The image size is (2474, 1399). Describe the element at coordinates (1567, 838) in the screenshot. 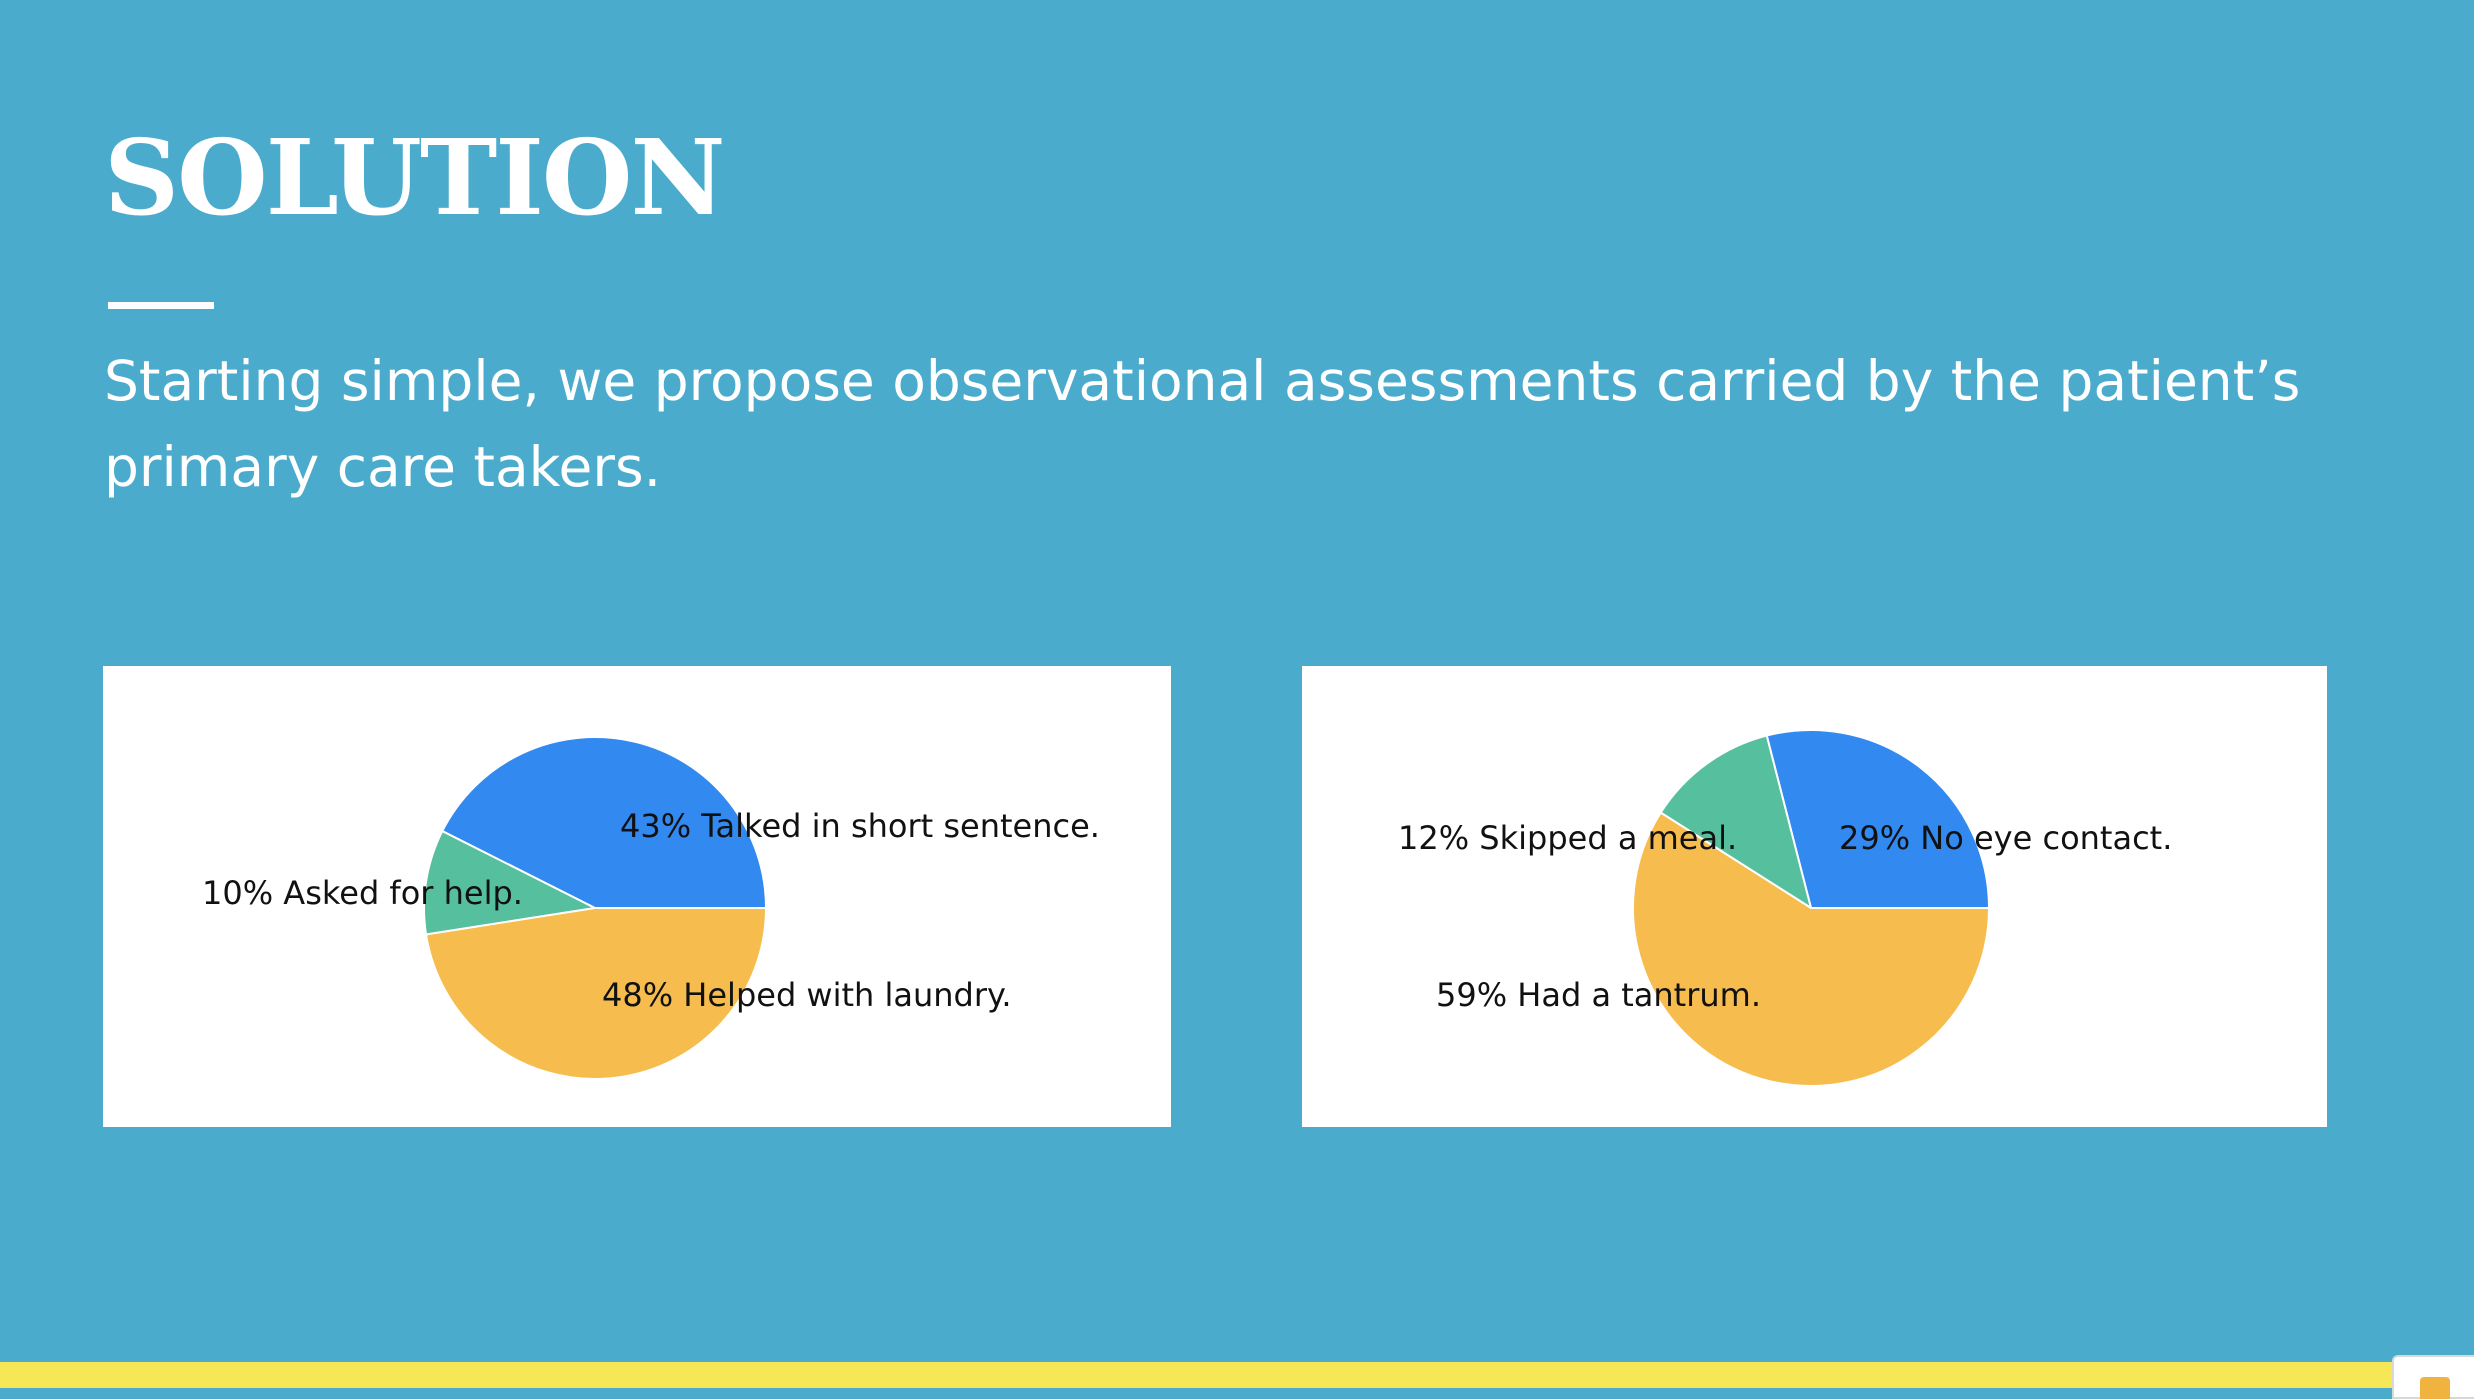

I see `pie-slice-label-1: 12% Skipped a meal.` at that location.